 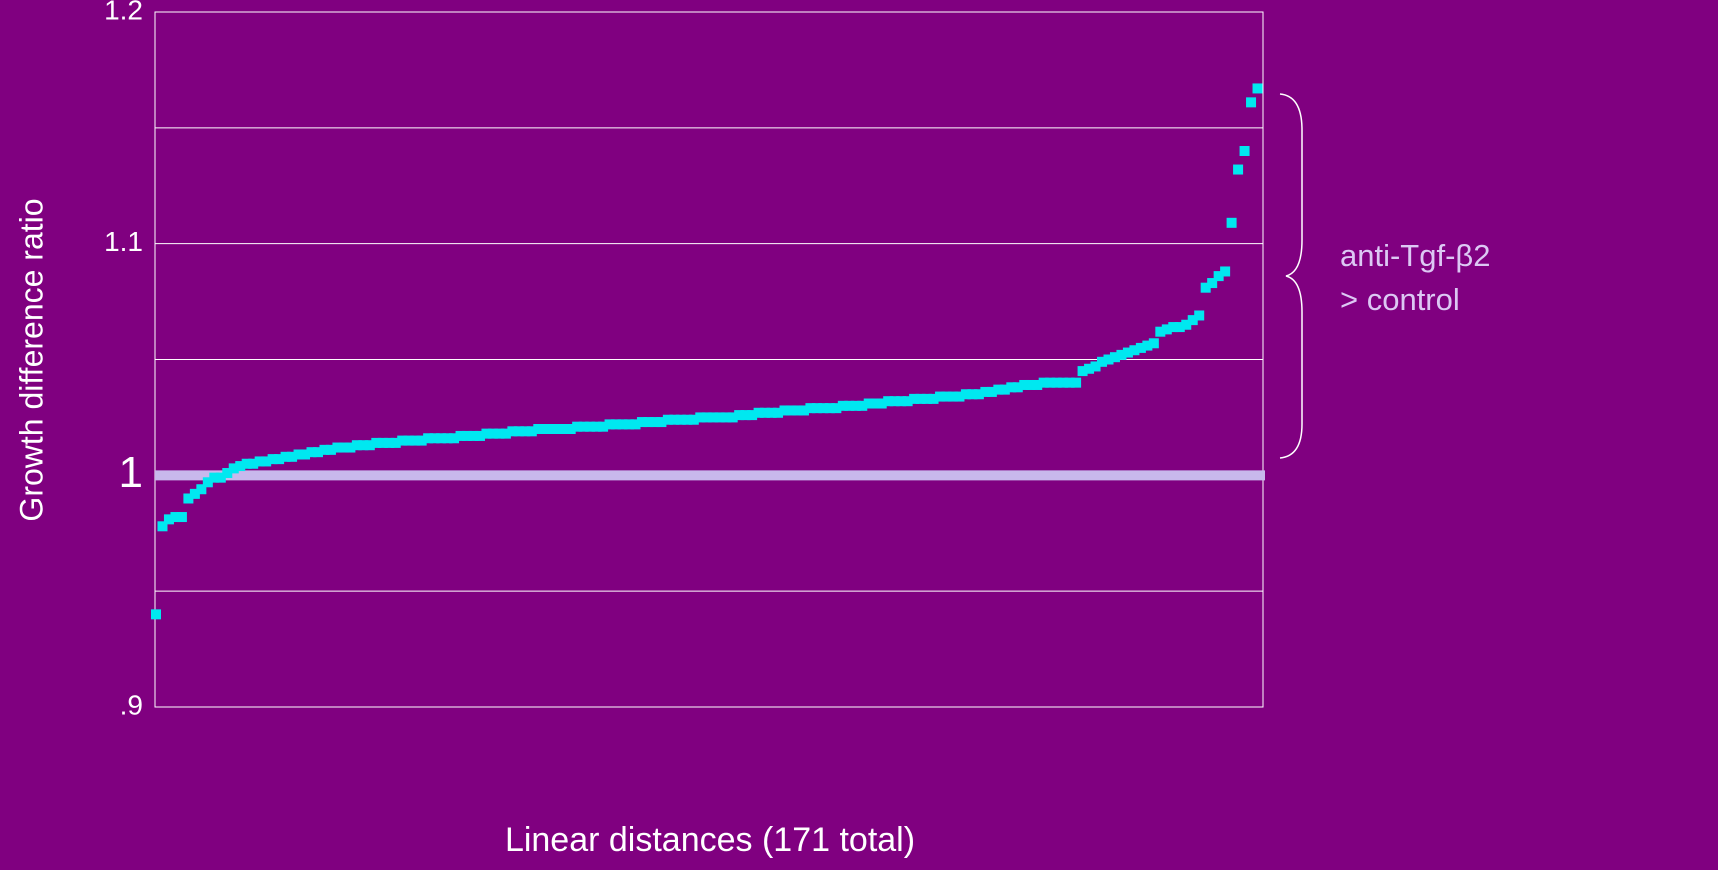 I want to click on y-tick-label: 1.2, so click(x=123, y=12).